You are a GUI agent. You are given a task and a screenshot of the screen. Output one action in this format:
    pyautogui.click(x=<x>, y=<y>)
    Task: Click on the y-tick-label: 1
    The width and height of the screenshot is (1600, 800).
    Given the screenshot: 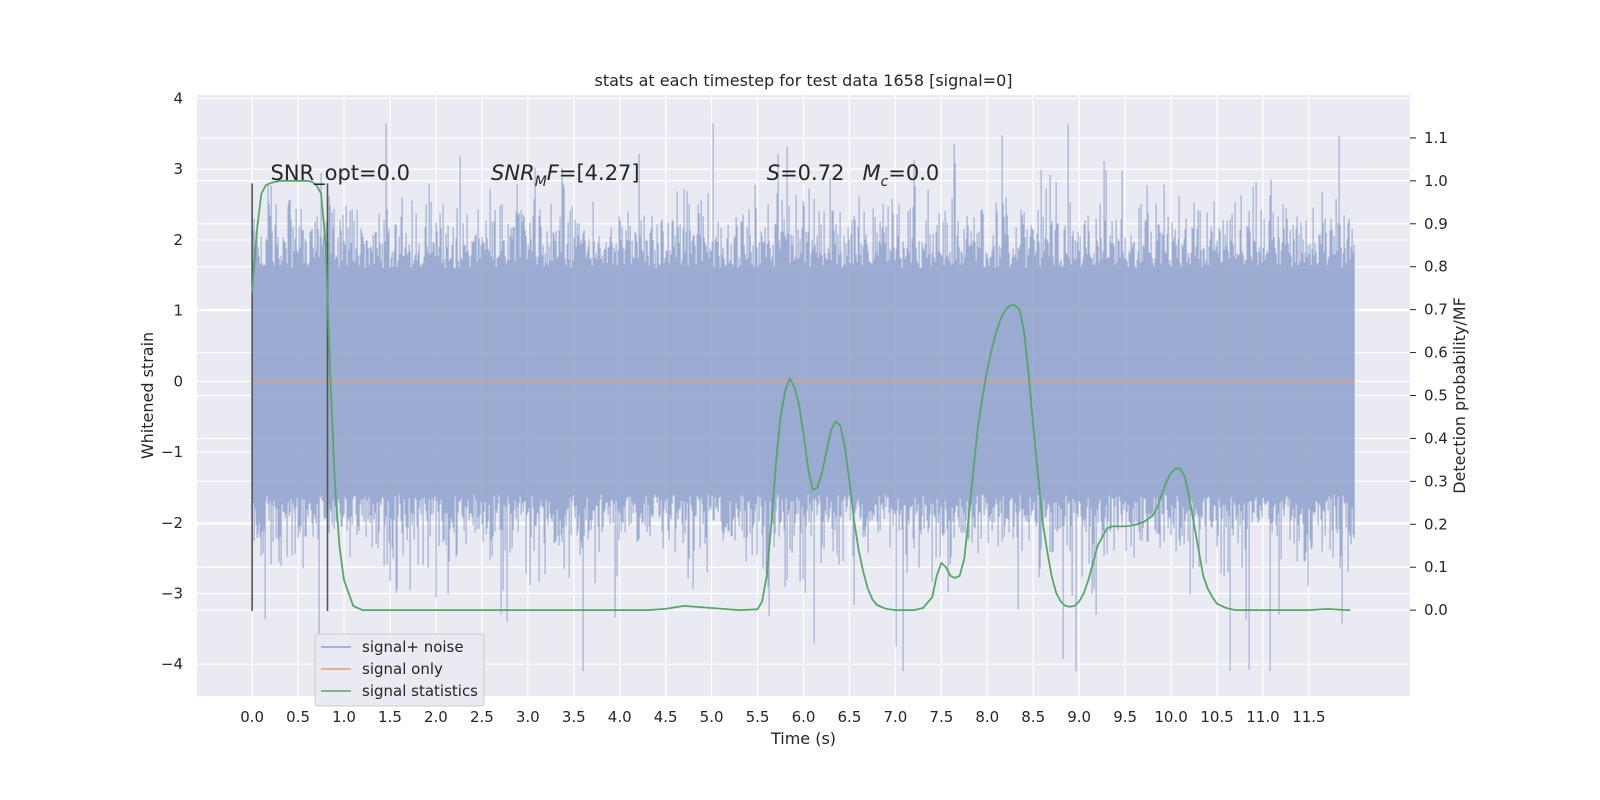 What is the action you would take?
    pyautogui.click(x=178, y=311)
    